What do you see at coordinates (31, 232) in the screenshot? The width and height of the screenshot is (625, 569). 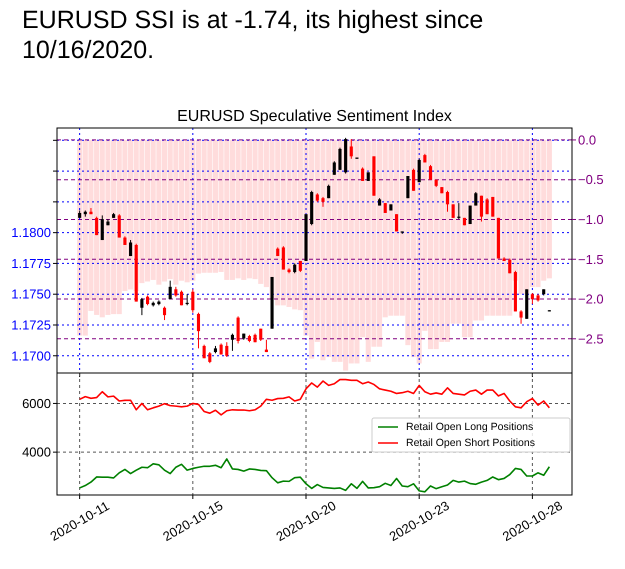 I see `y-tick-label: 1.1800` at bounding box center [31, 232].